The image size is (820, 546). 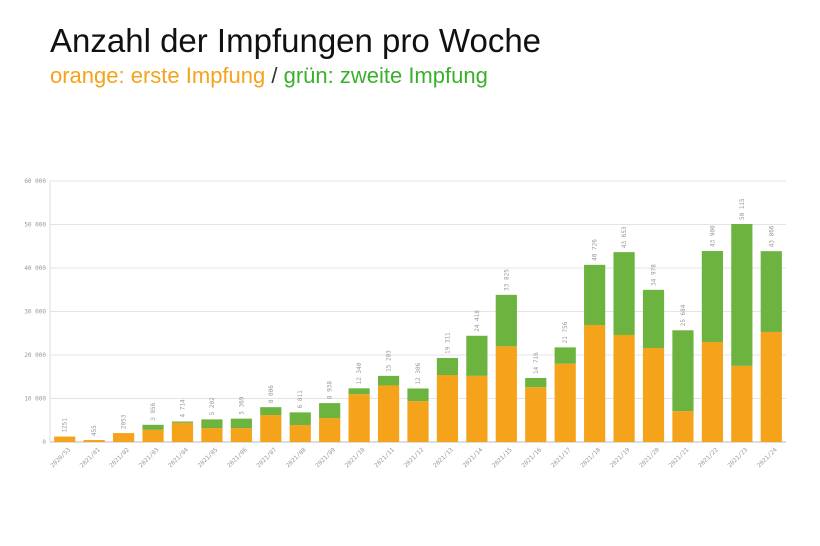 What do you see at coordinates (389, 361) in the screenshot?
I see `data-label: 15 203` at bounding box center [389, 361].